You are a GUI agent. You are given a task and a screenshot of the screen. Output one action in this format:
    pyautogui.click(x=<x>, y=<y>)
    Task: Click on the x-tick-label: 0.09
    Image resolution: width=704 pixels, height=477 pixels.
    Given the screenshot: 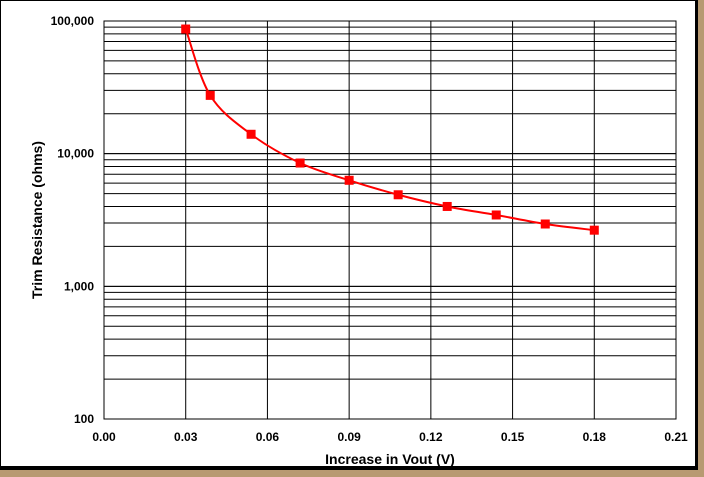 What is the action you would take?
    pyautogui.click(x=349, y=437)
    